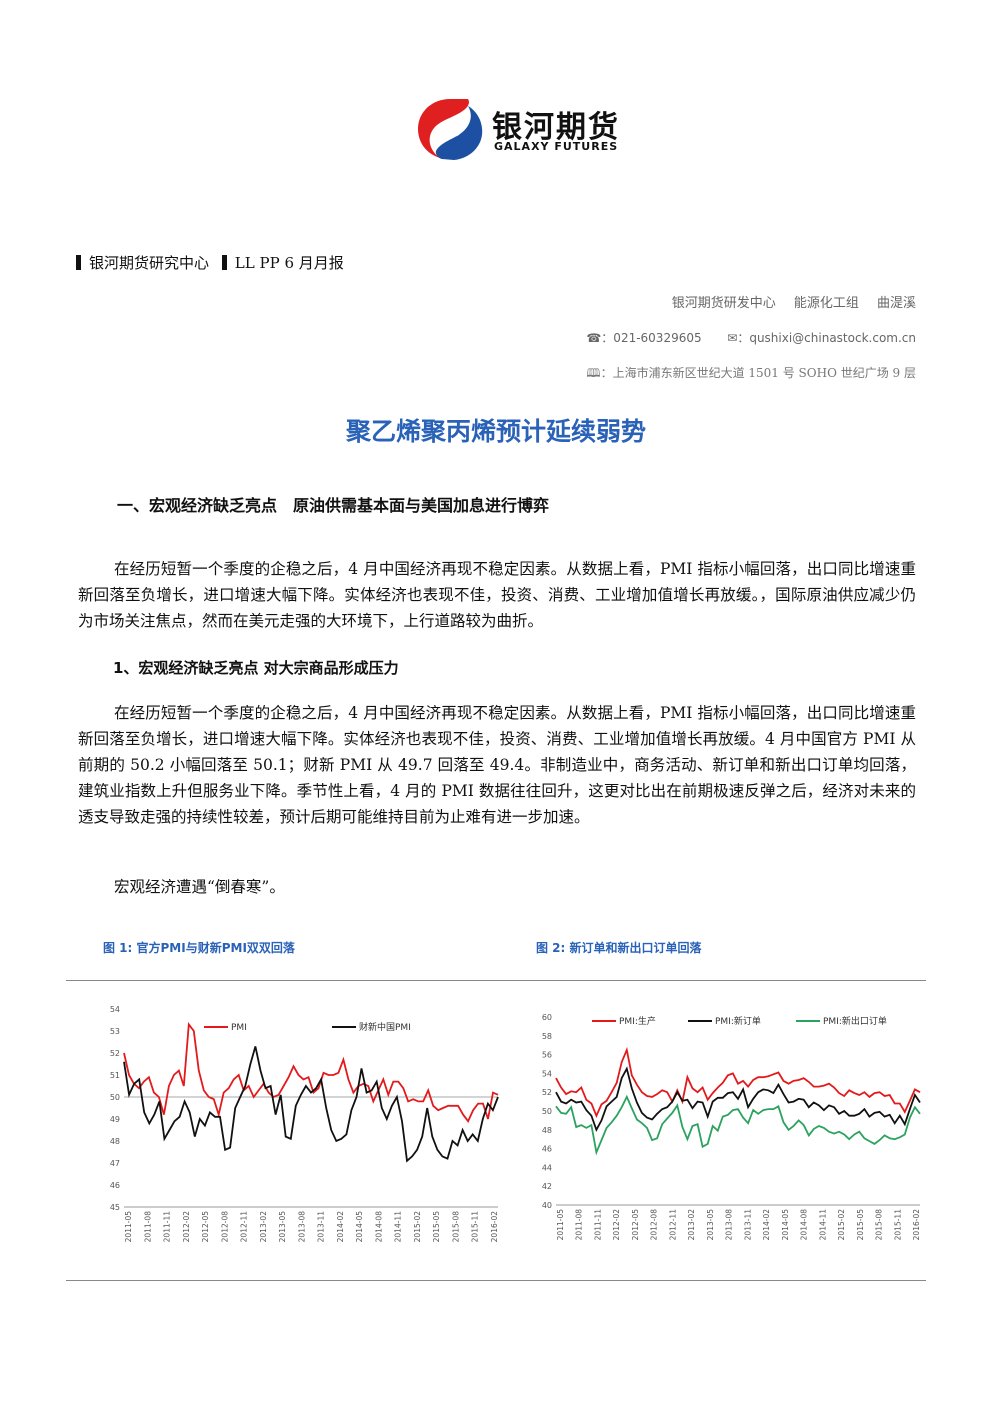  What do you see at coordinates (115, 1163) in the screenshot?
I see `y-tick-label: 47` at bounding box center [115, 1163].